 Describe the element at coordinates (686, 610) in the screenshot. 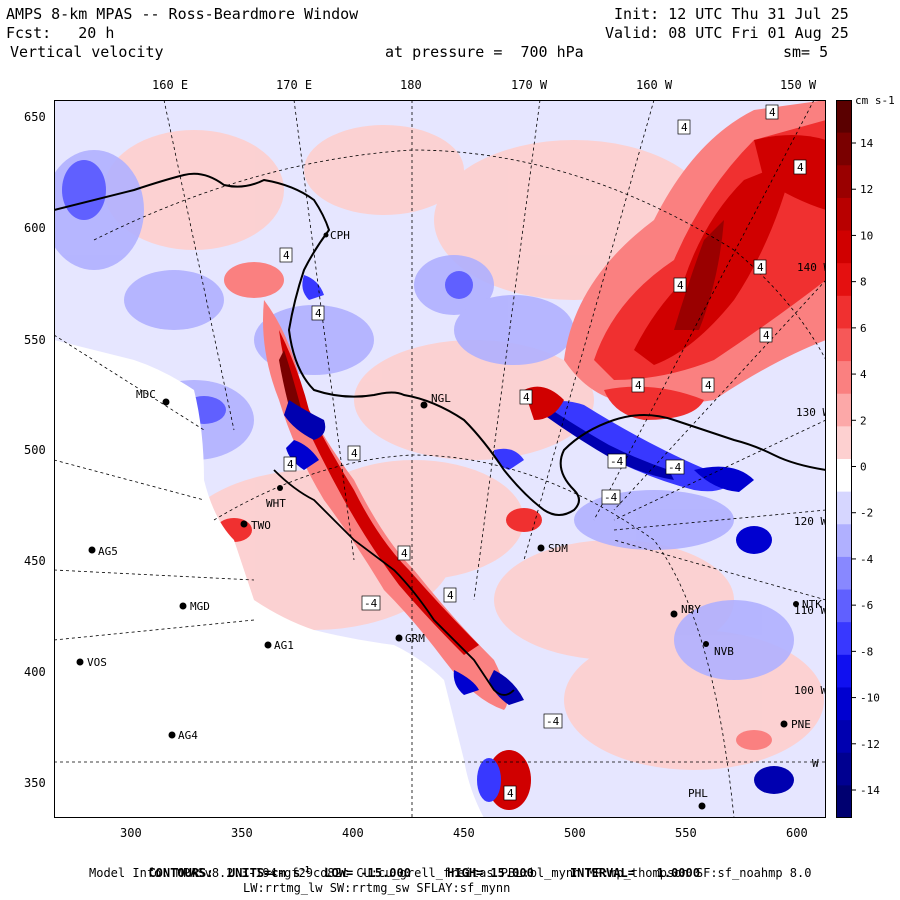

I see `station-nby: NBY` at that location.